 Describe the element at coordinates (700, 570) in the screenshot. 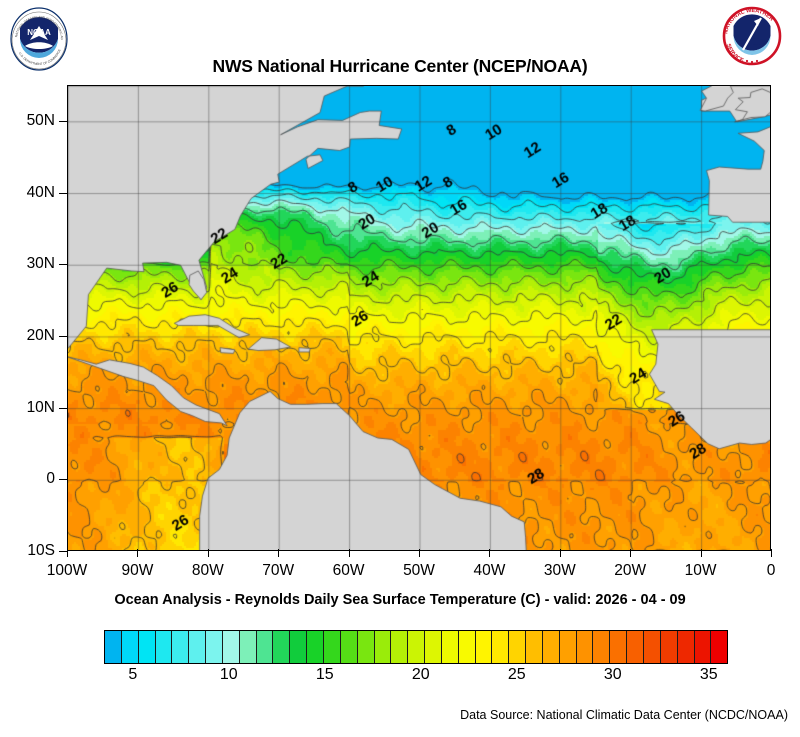

I see `x-axis-label: 10W` at that location.